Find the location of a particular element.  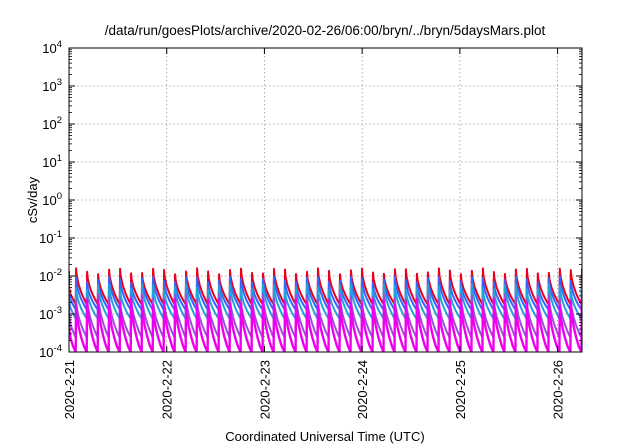

y-tick-exponent: 2 is located at coordinates (59, 120).